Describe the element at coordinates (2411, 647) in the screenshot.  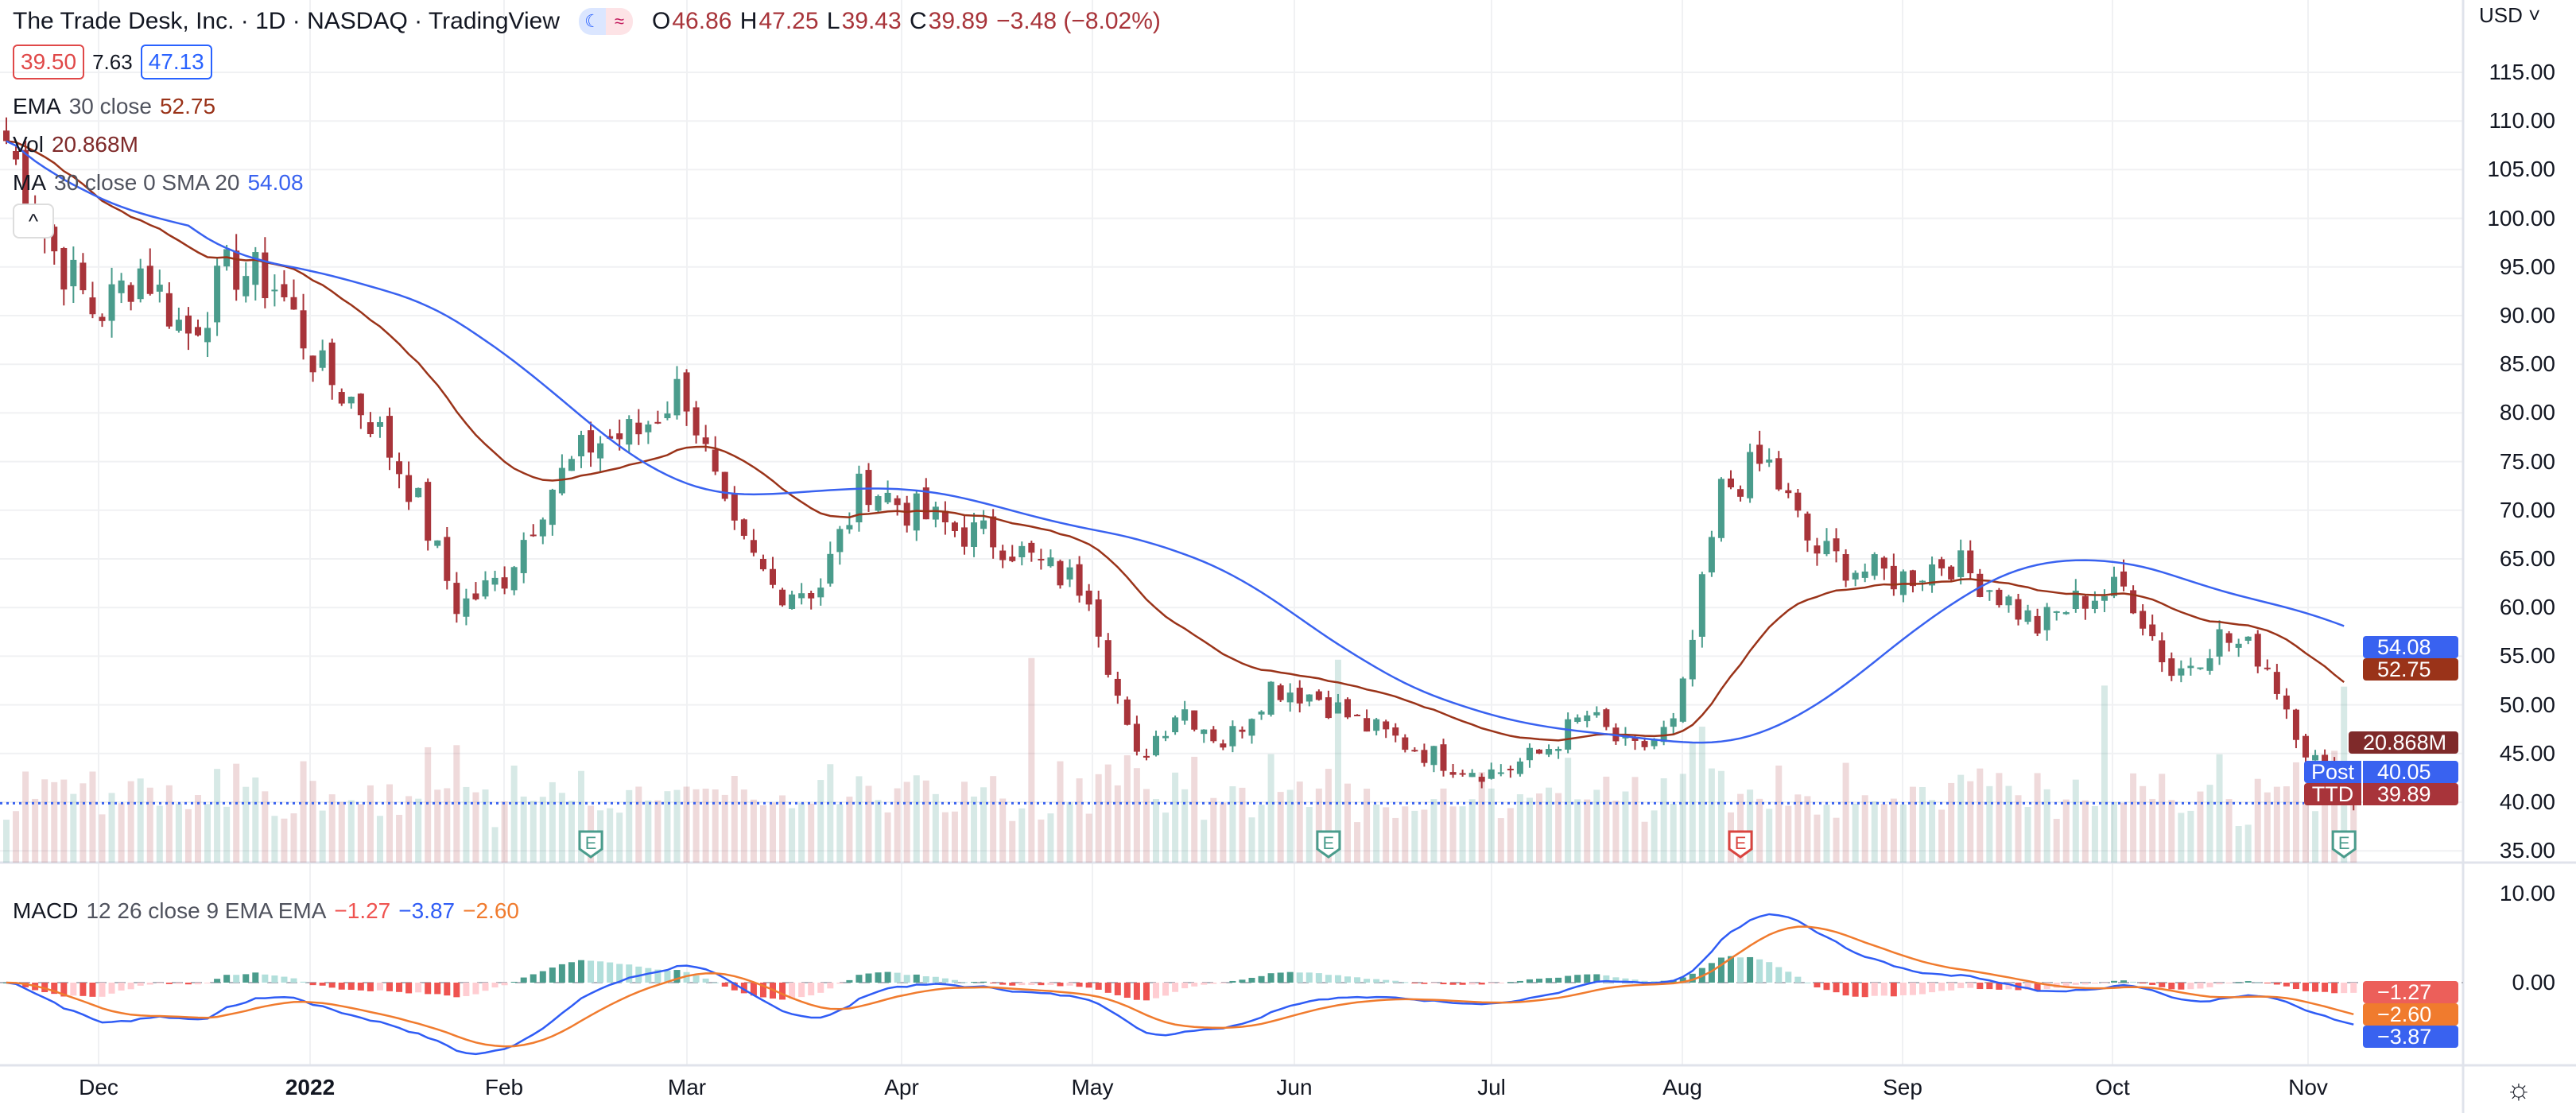
I see `ma-price-badge: 54.08` at that location.